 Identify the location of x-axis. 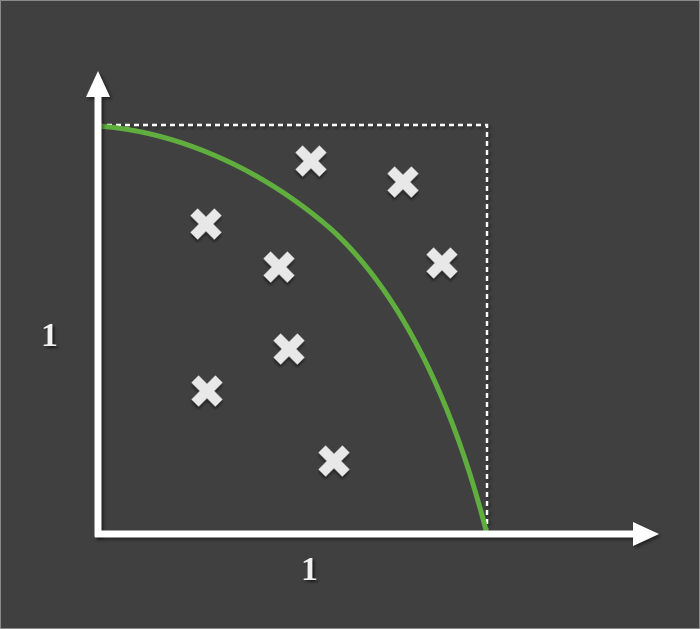
(377, 534).